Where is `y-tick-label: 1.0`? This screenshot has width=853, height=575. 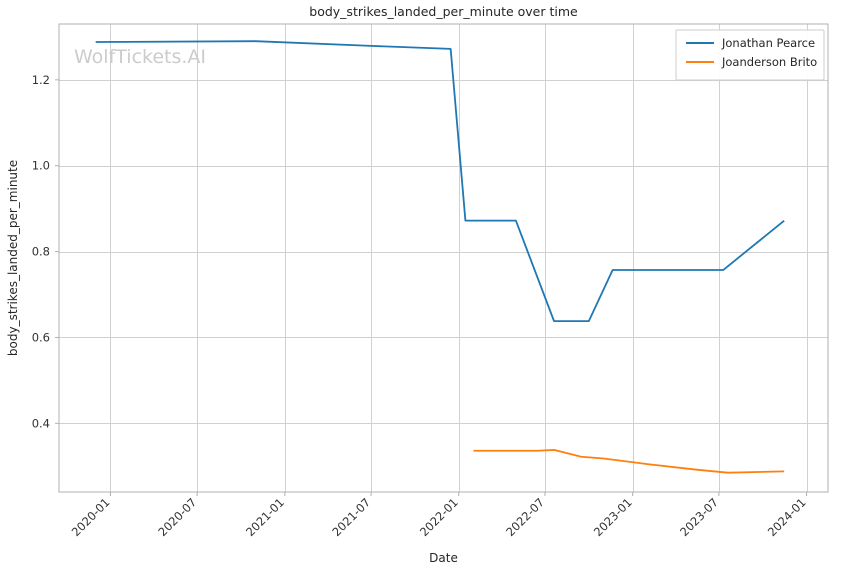
y-tick-label: 1.0 is located at coordinates (41, 166).